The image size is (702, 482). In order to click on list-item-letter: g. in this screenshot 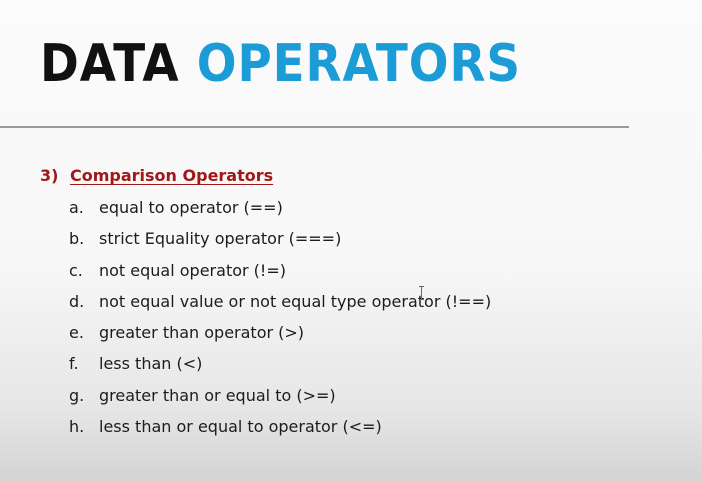, I will do `click(77, 395)`.